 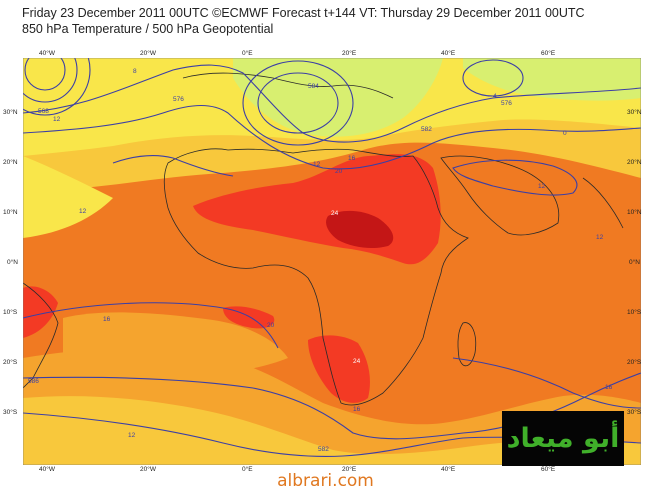 What do you see at coordinates (249, 317) in the screenshot?
I see `band-hot-wafrica` at bounding box center [249, 317].